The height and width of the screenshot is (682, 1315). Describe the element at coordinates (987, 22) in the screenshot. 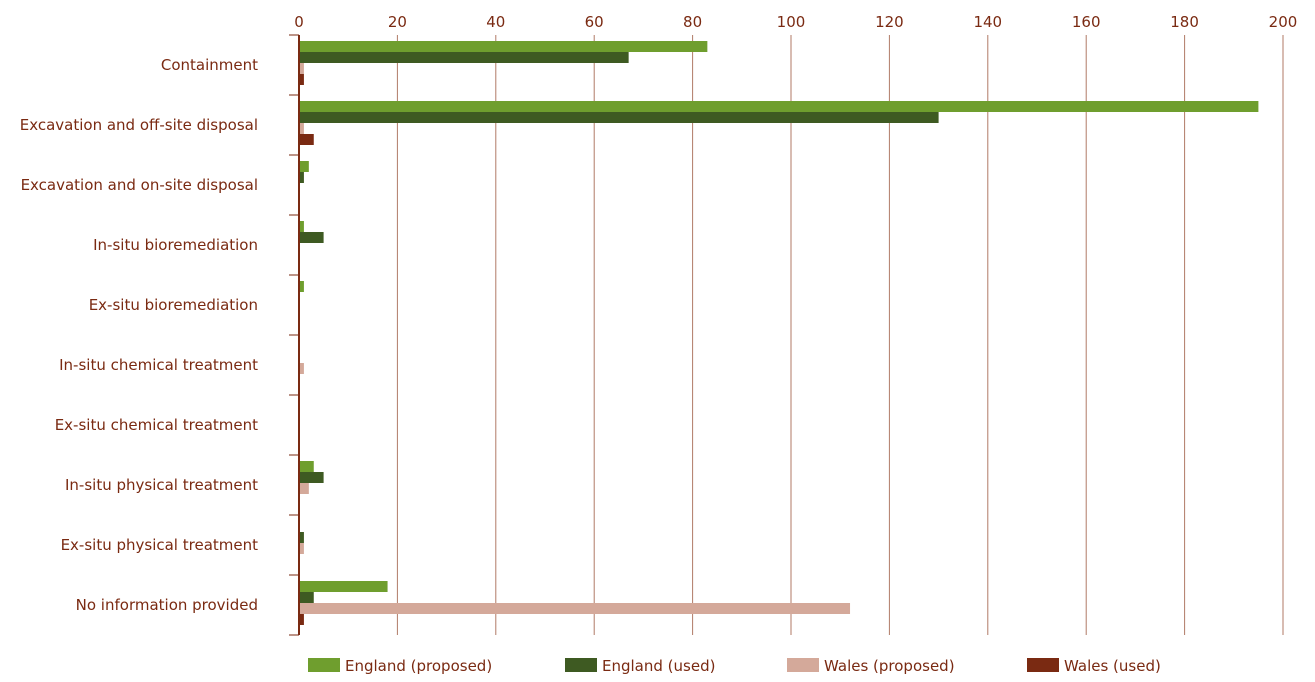

I see `x-tick-label: 140` at that location.